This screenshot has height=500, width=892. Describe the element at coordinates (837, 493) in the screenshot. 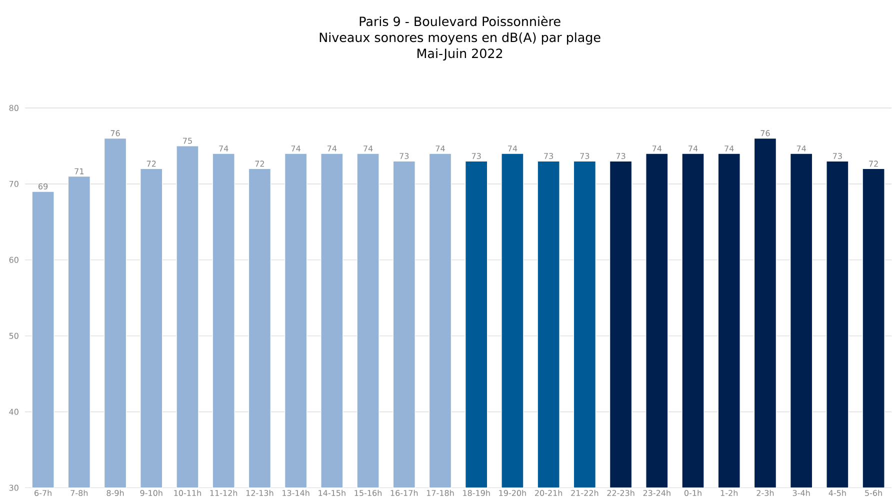

I see `x-tick-label: 4-5h` at that location.